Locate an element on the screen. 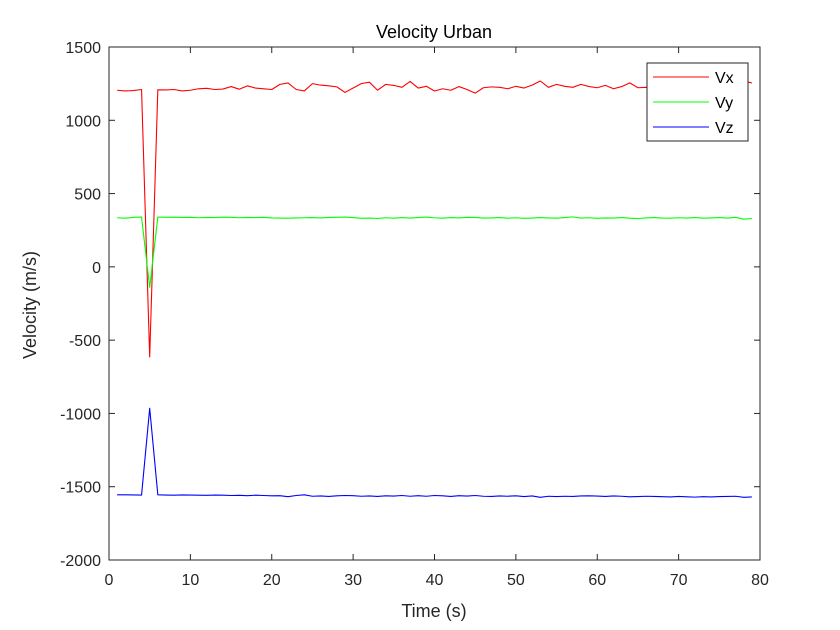 The width and height of the screenshot is (840, 630). x-tick-label: 60 is located at coordinates (597, 580).